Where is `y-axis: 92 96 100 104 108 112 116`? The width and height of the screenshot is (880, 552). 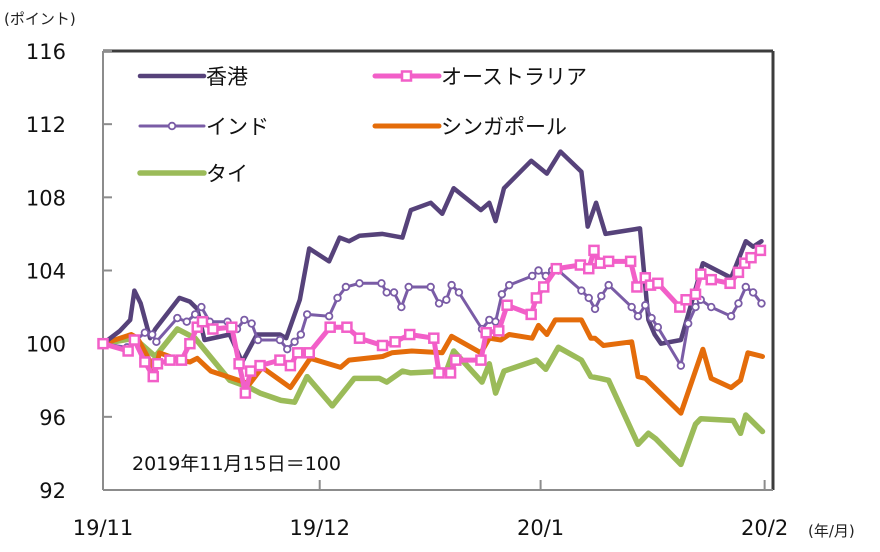 y-axis: 92 96 100 104 108 112 116 is located at coordinates (69, 271).